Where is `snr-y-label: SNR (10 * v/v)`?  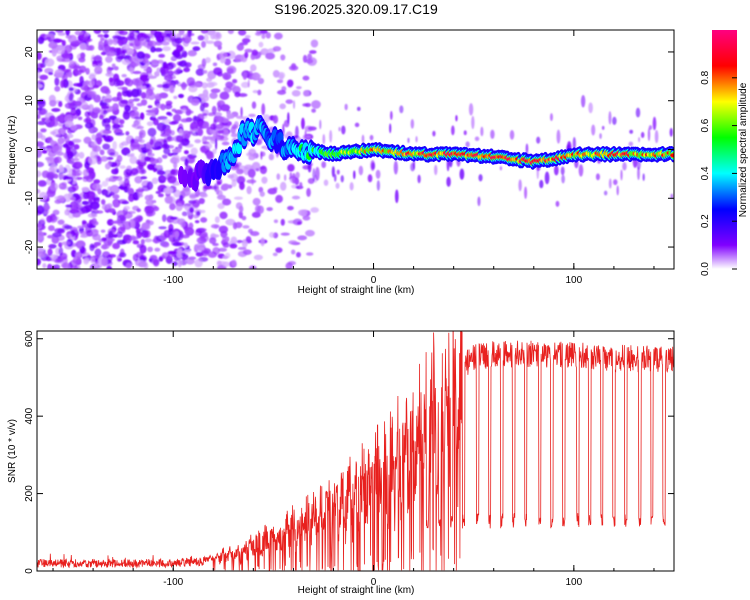 snr-y-label: SNR (10 * v/v) is located at coordinates (12, 451).